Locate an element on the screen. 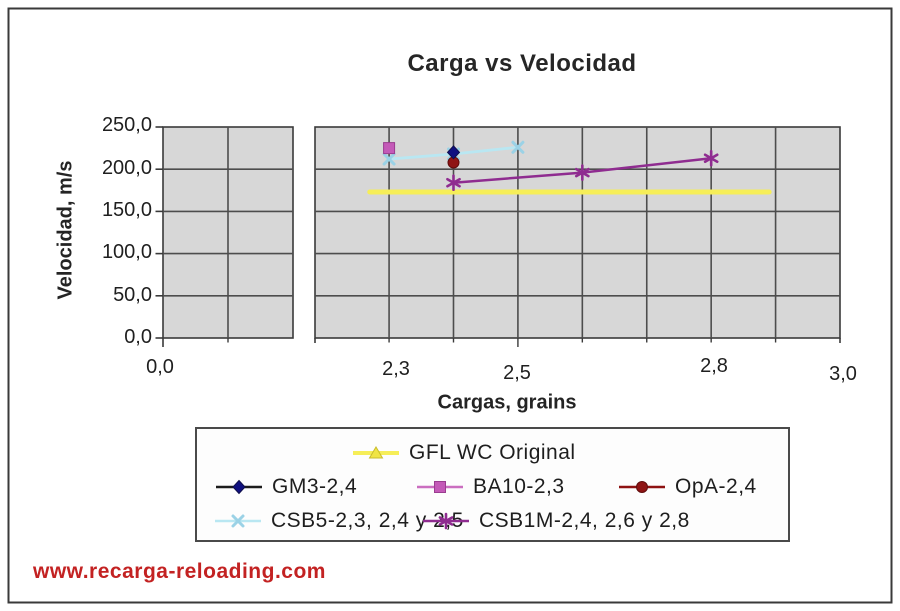  legend-item-gfl-wc-original: GFL WC Original is located at coordinates (463, 453).